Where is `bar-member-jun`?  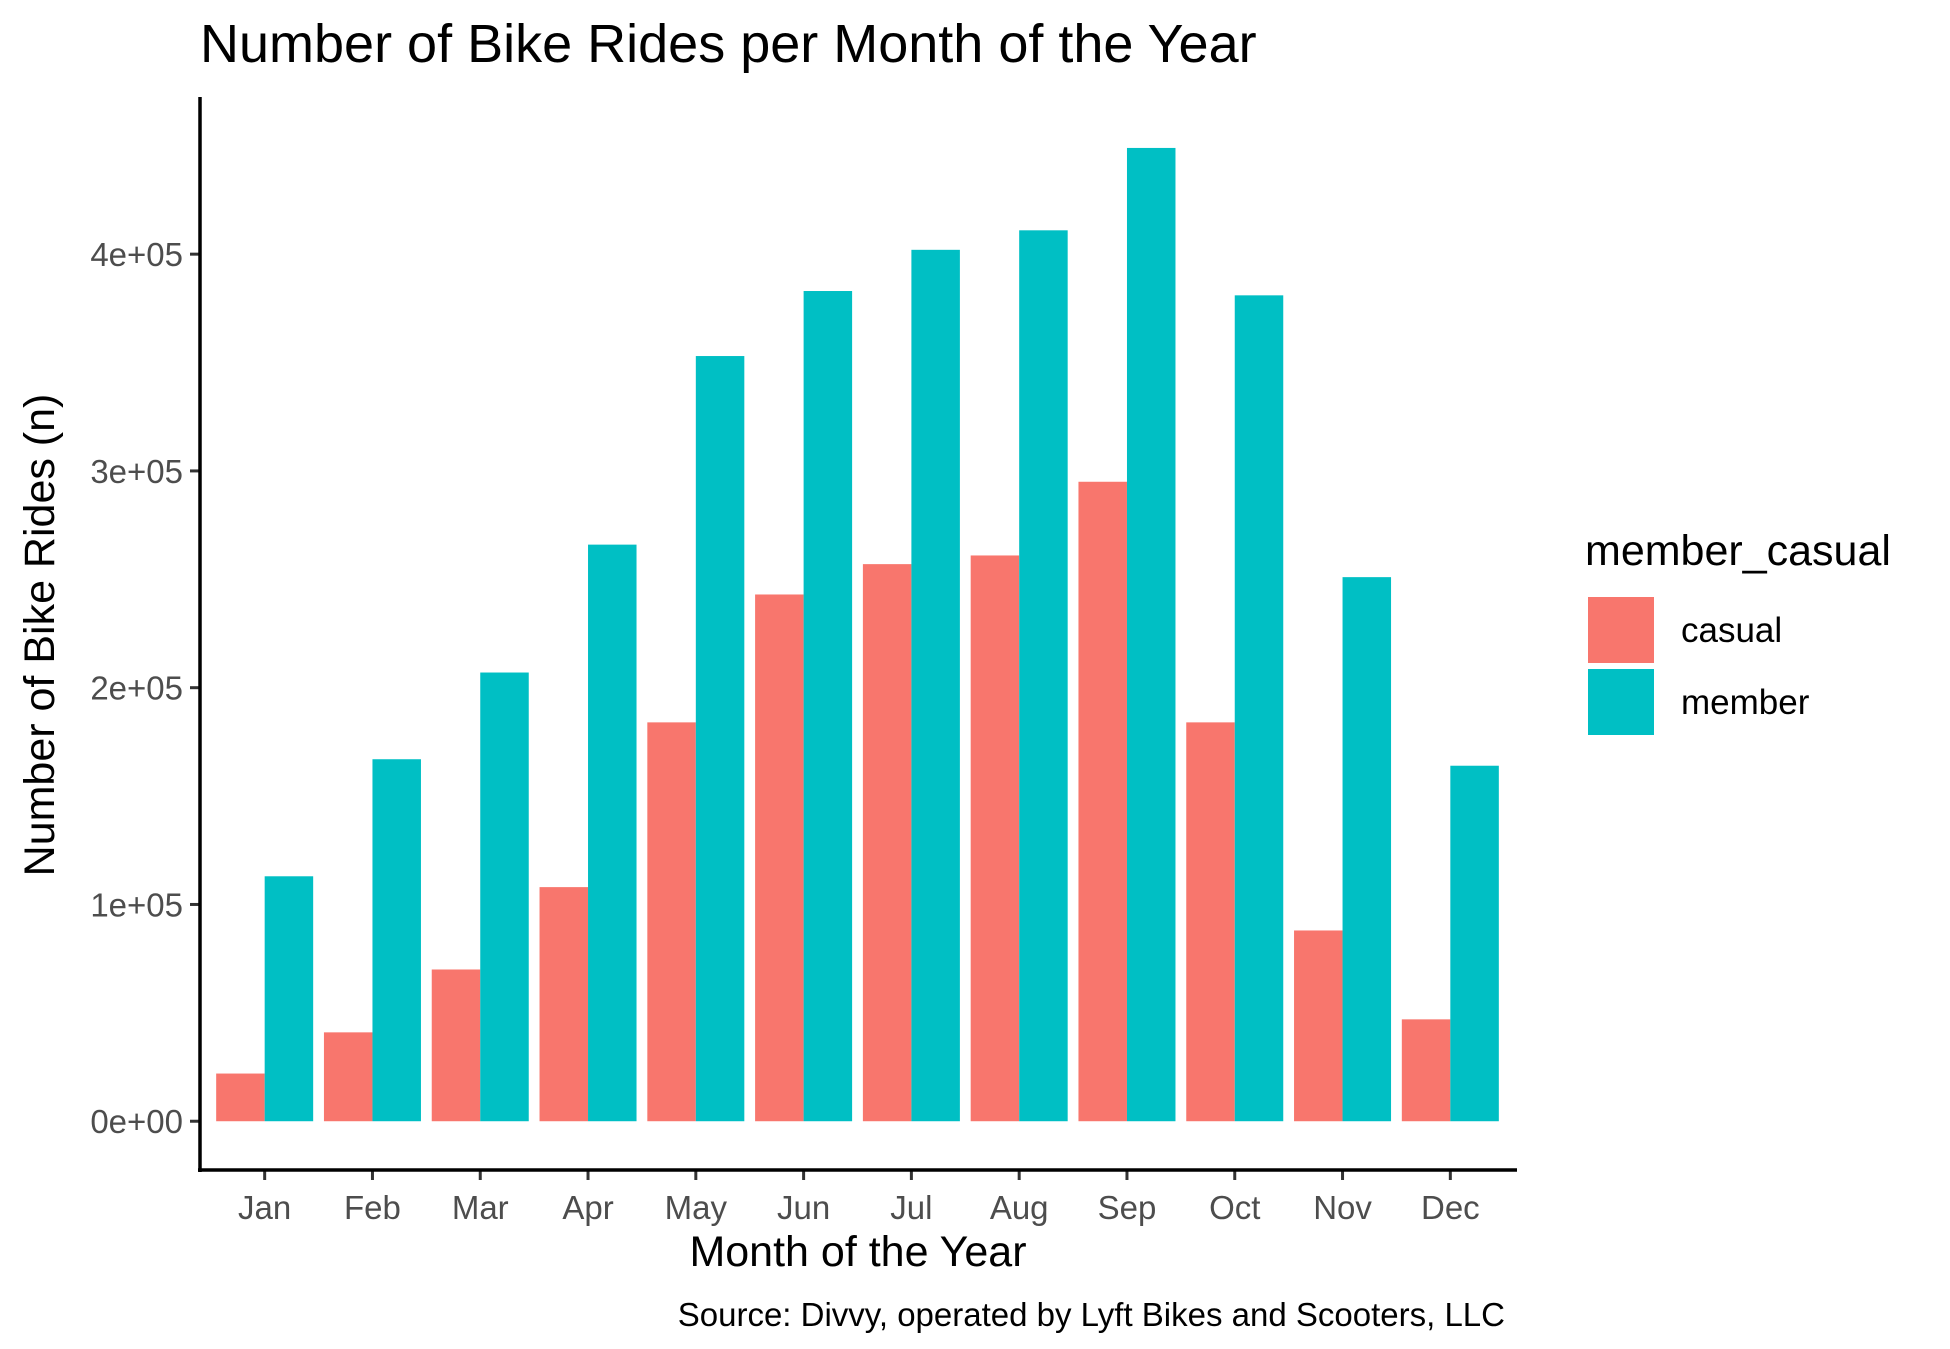
bar-member-jun is located at coordinates (828, 706).